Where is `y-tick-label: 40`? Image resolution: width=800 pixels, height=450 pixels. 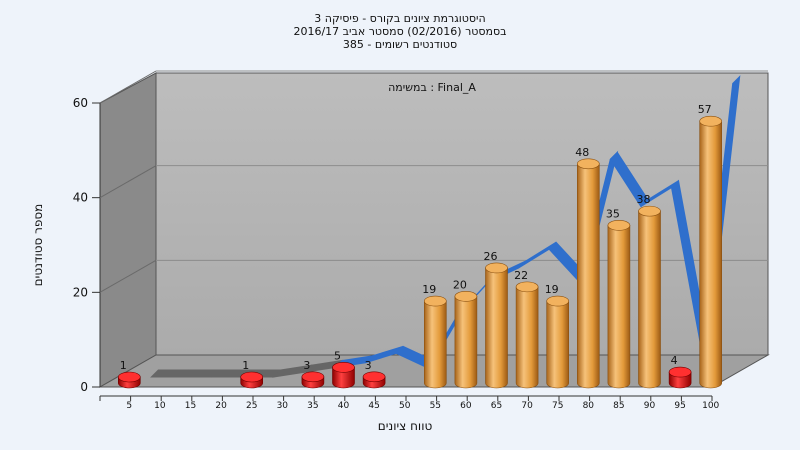
y-tick-label: 40 is located at coordinates (80, 198).